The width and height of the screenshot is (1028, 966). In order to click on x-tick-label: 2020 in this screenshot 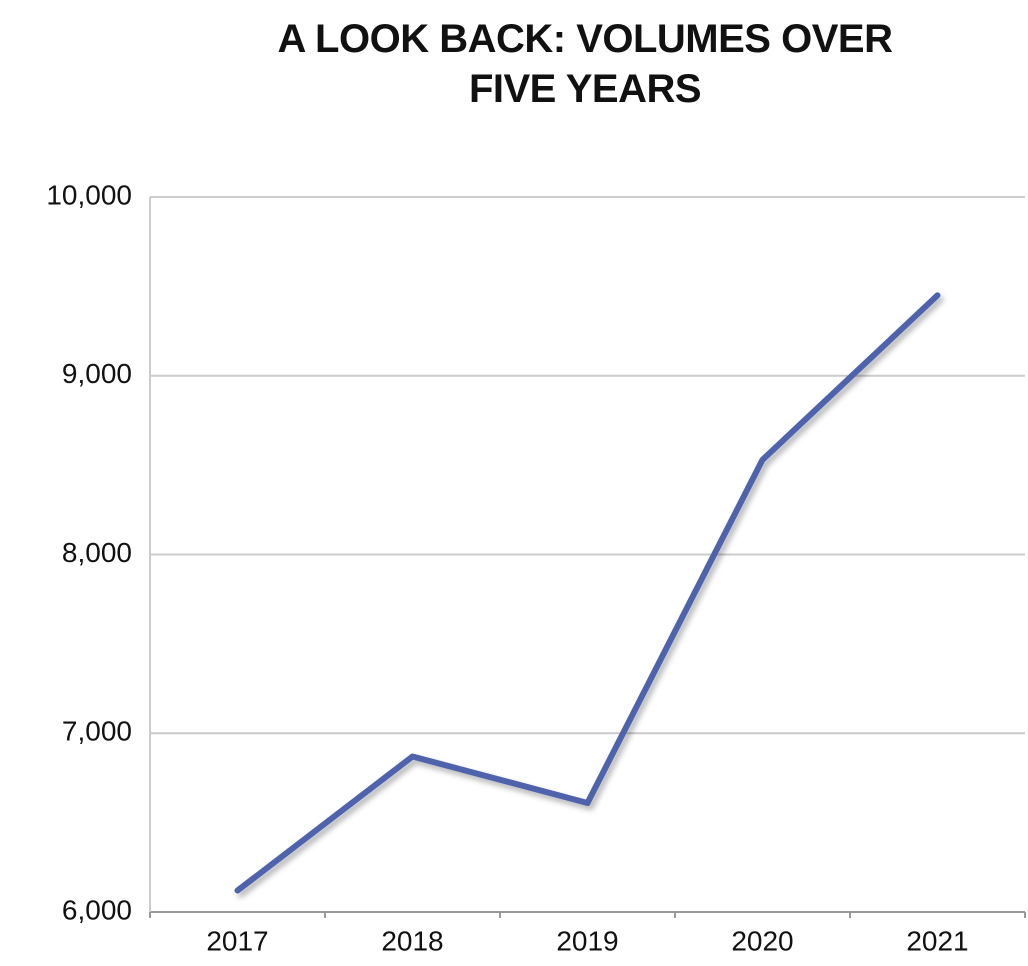, I will do `click(762, 940)`.